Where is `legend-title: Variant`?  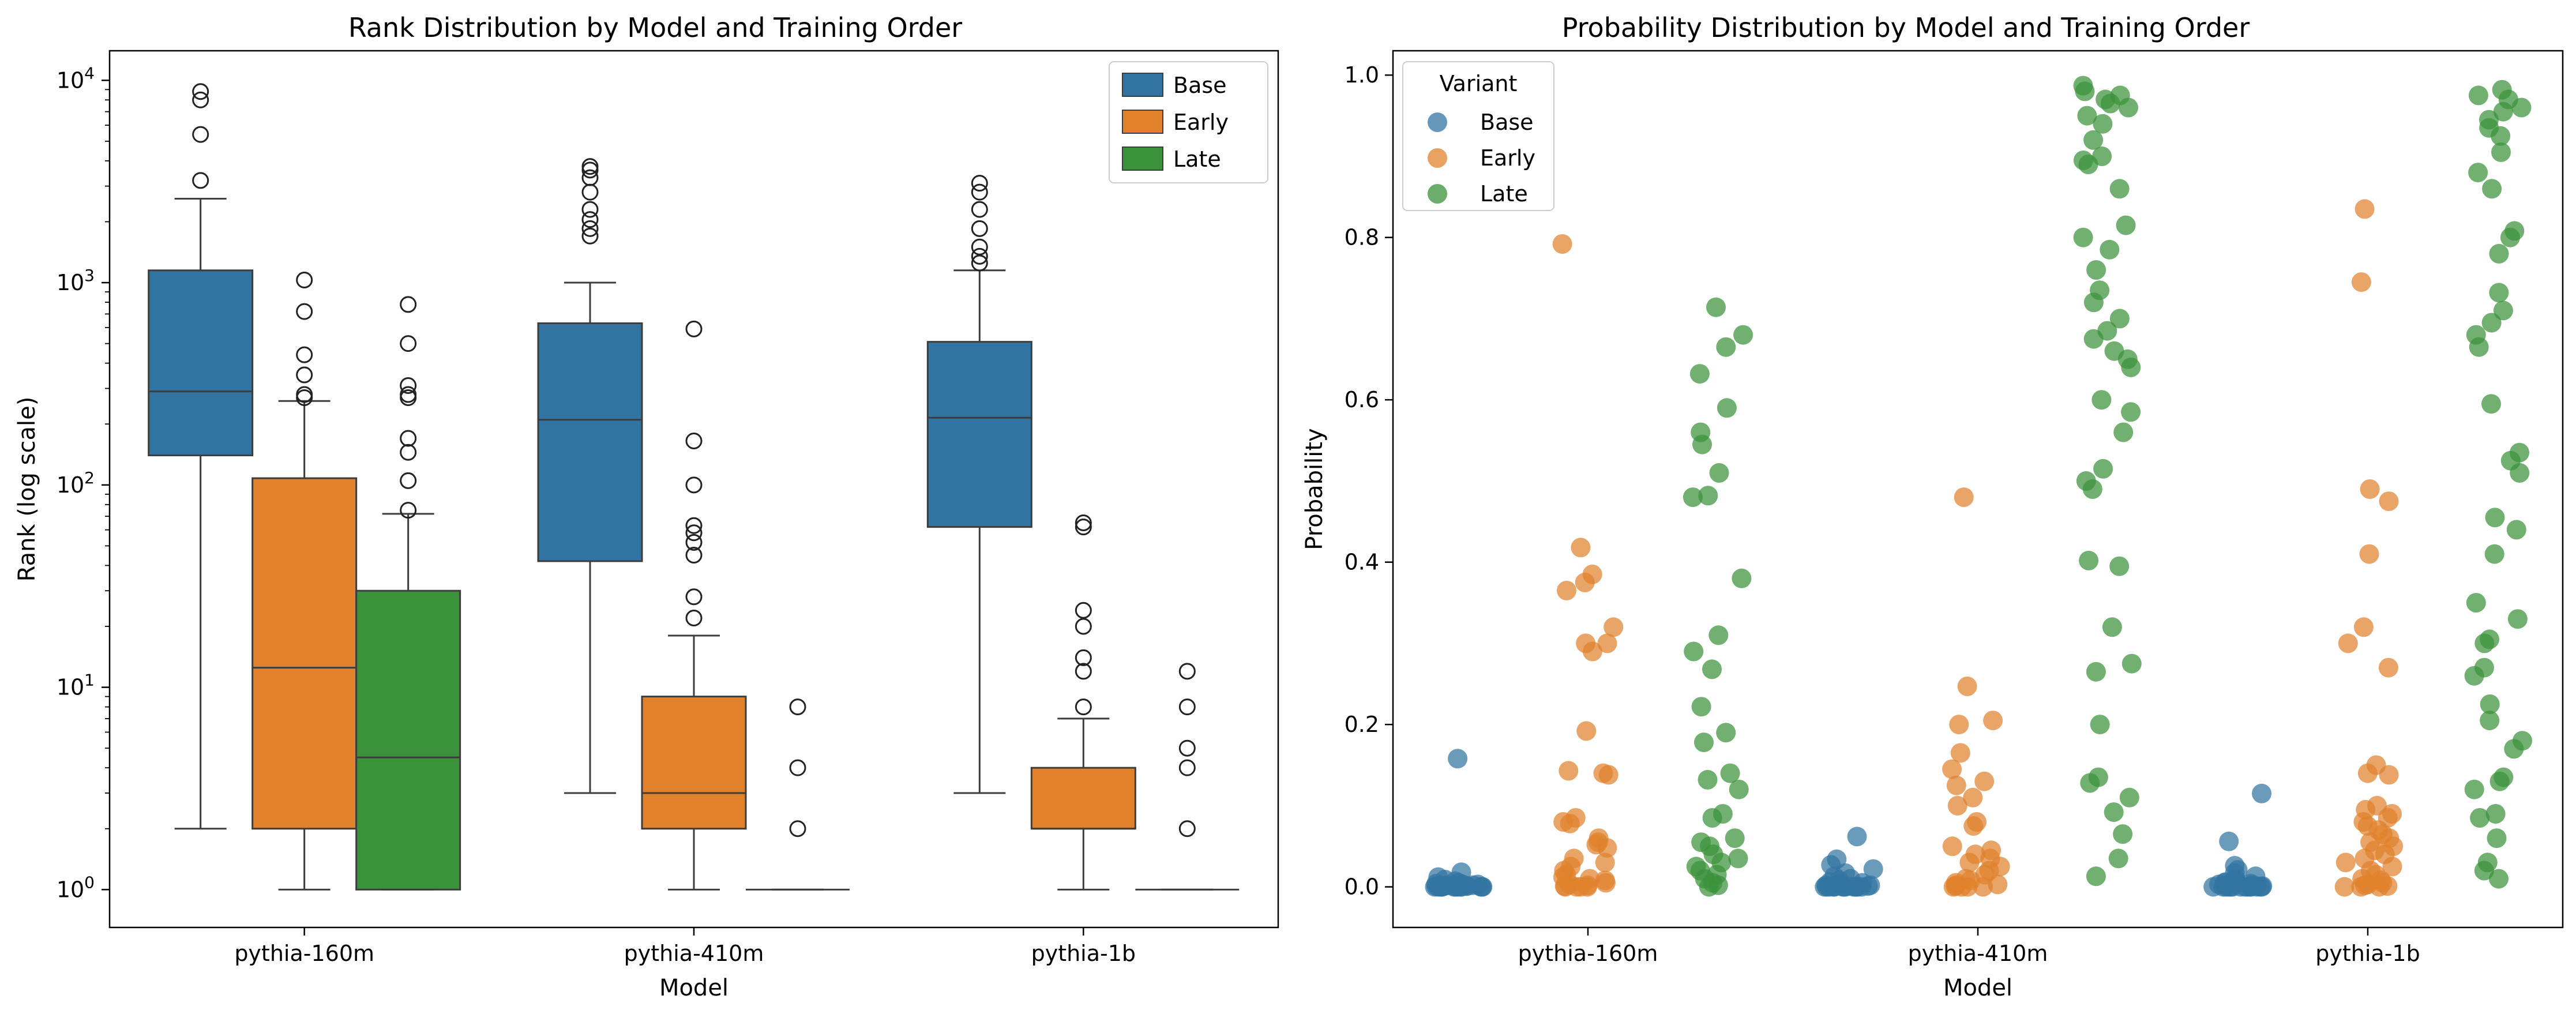 legend-title: Variant is located at coordinates (1479, 83).